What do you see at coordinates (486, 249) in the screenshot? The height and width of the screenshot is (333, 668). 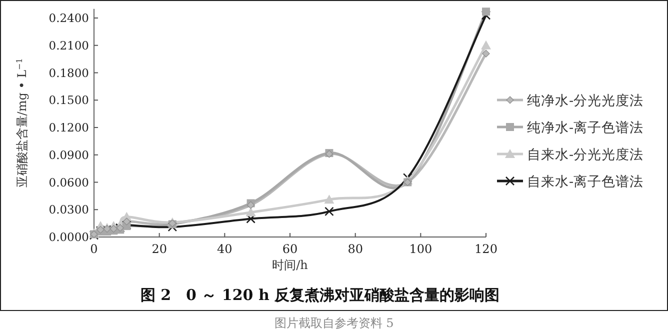 I see `x-tick-label: 120` at bounding box center [486, 249].